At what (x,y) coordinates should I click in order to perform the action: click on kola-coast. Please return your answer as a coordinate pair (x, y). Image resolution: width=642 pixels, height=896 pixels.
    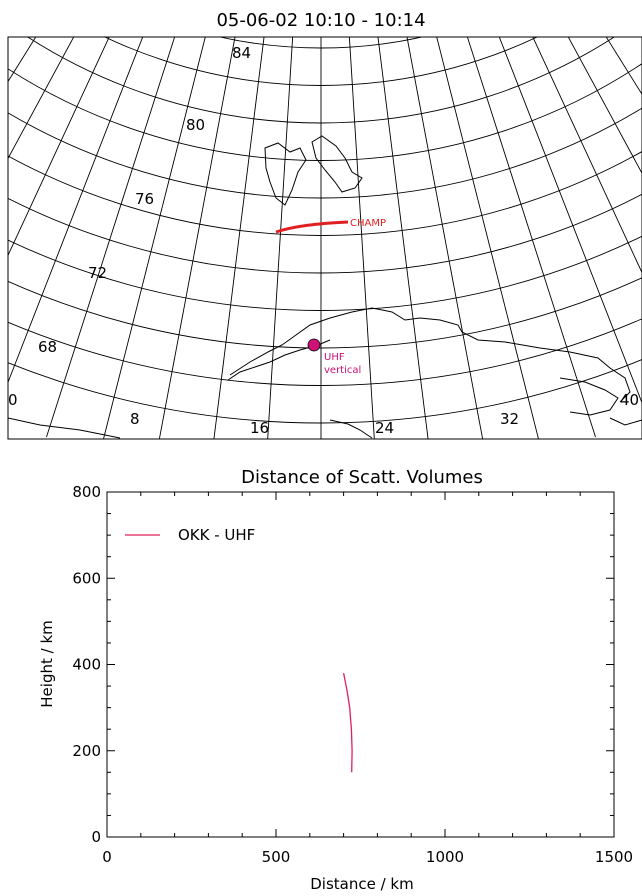
    Looking at the image, I should click on (589, 396).